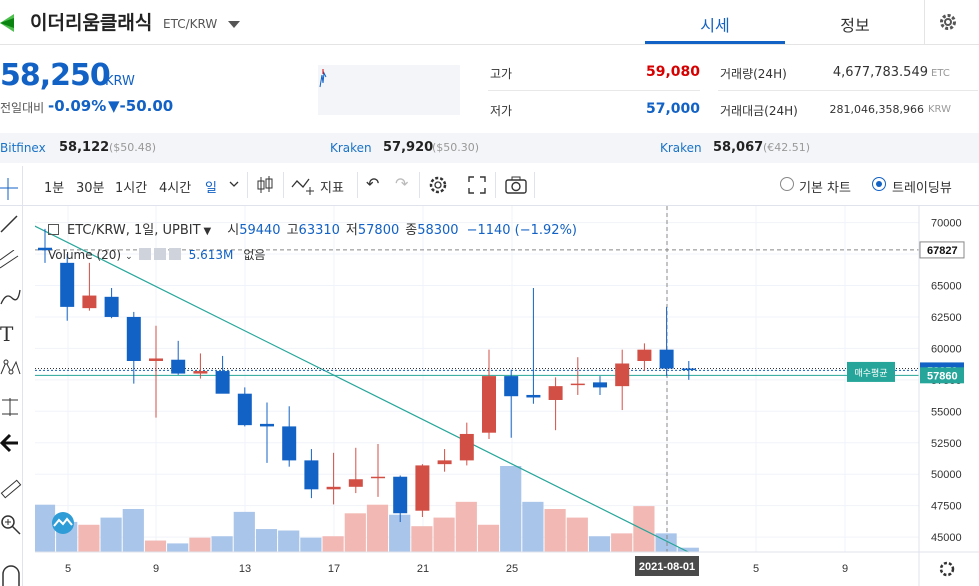  What do you see at coordinates (715, 25) in the screenshot?
I see `tab-price: 시세` at bounding box center [715, 25].